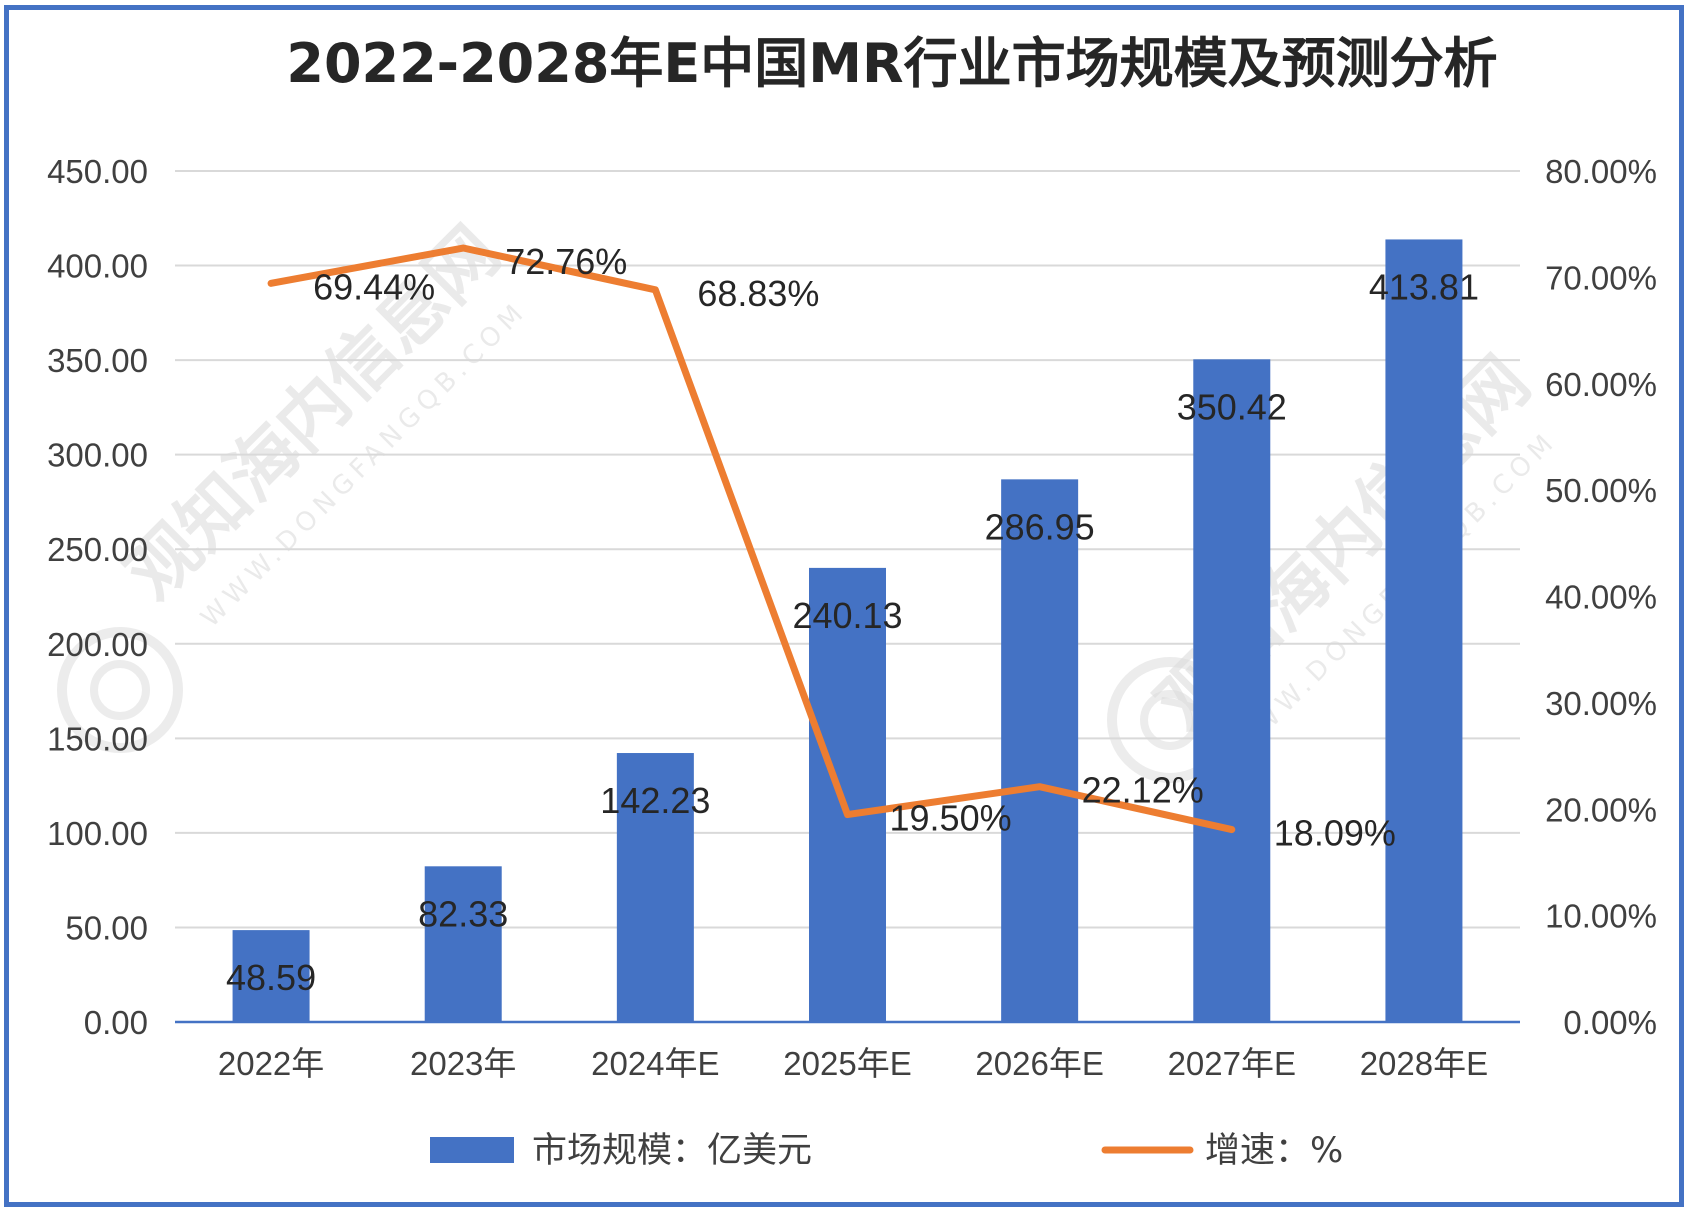  I want to click on legend: 市场规模：亿美元 增速：%, so click(886, 1151).